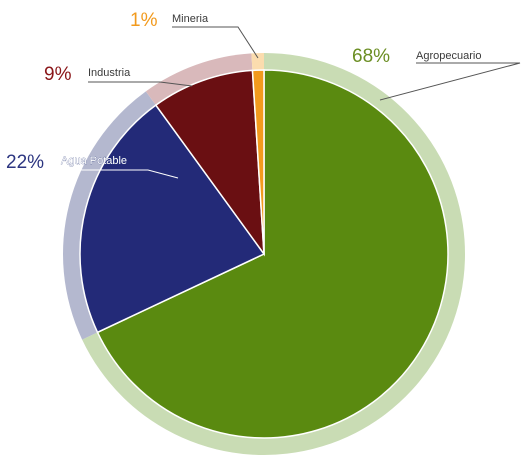  Describe the element at coordinates (190, 19) in the screenshot. I see `category-label-mineria: Mineria` at that location.